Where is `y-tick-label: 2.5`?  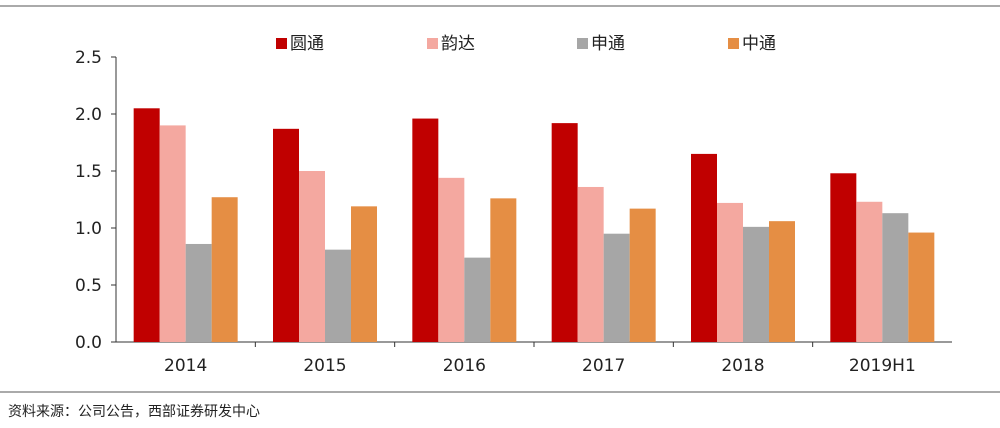
y-tick-label: 2.5 is located at coordinates (88, 58).